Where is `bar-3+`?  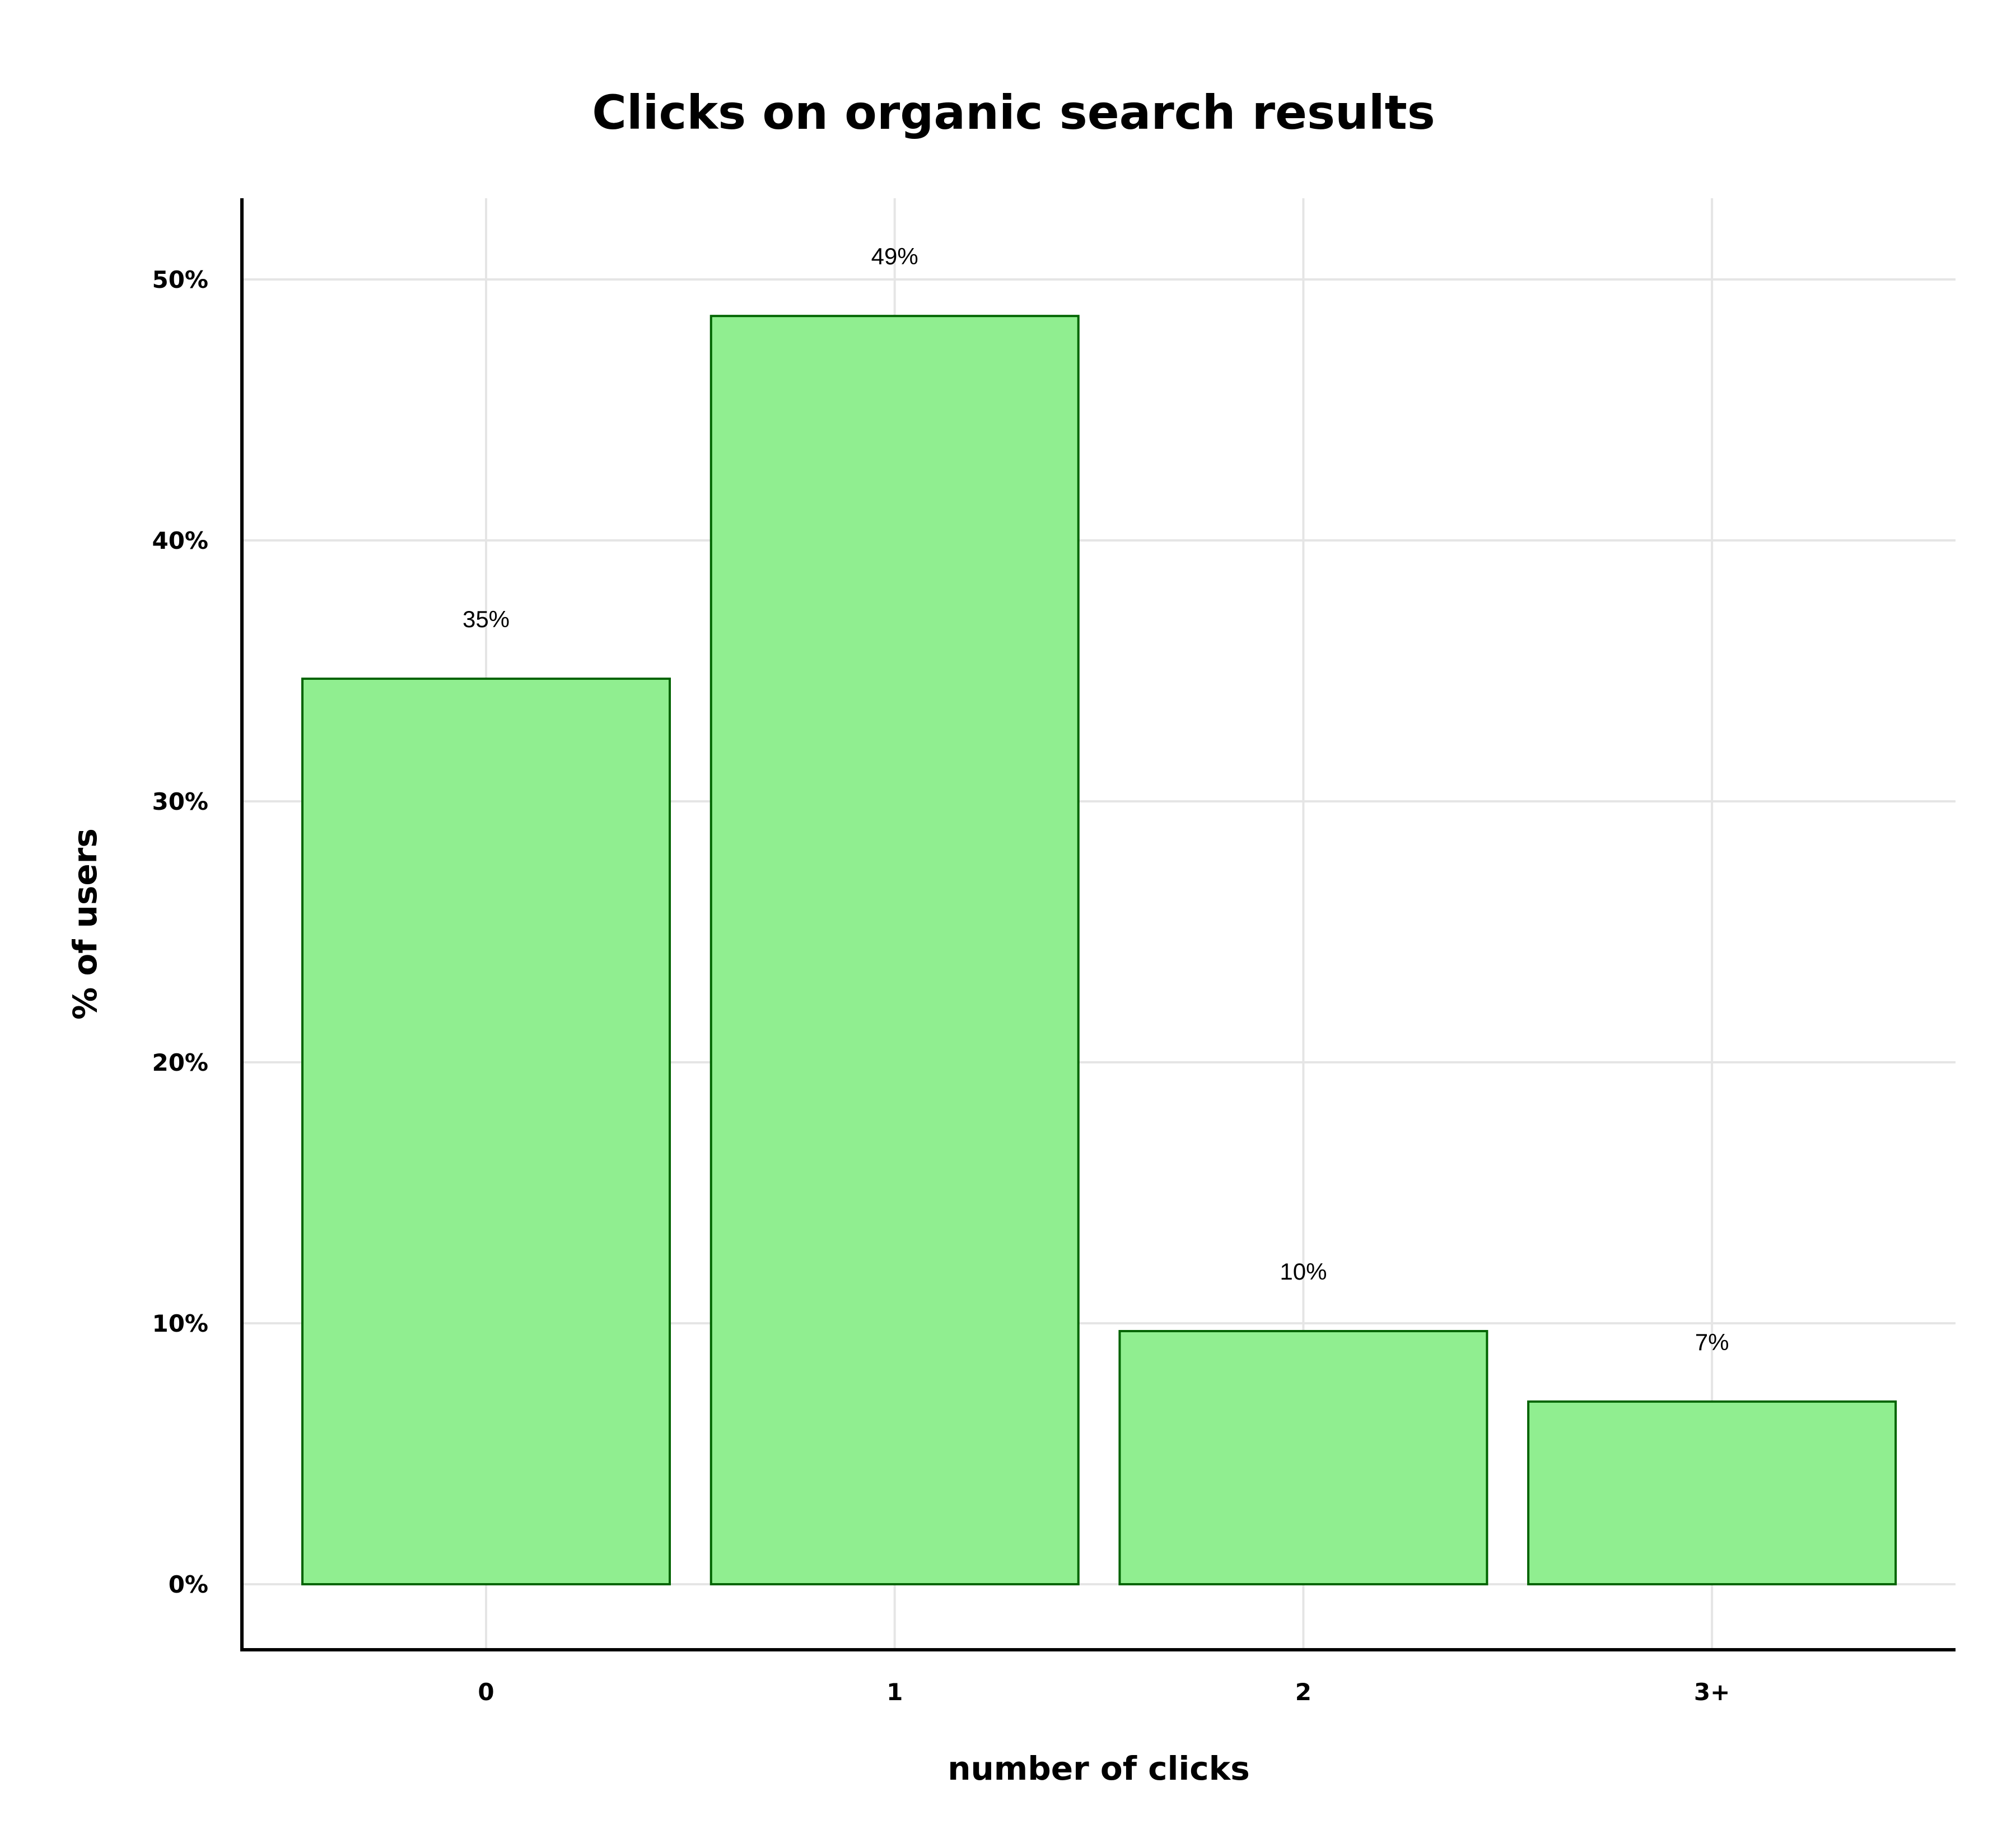 bar-3+ is located at coordinates (1712, 1493).